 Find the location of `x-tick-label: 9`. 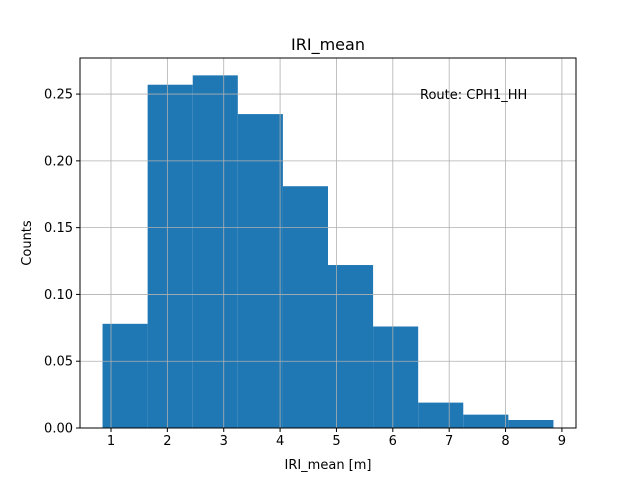

x-tick-label: 9 is located at coordinates (562, 441).